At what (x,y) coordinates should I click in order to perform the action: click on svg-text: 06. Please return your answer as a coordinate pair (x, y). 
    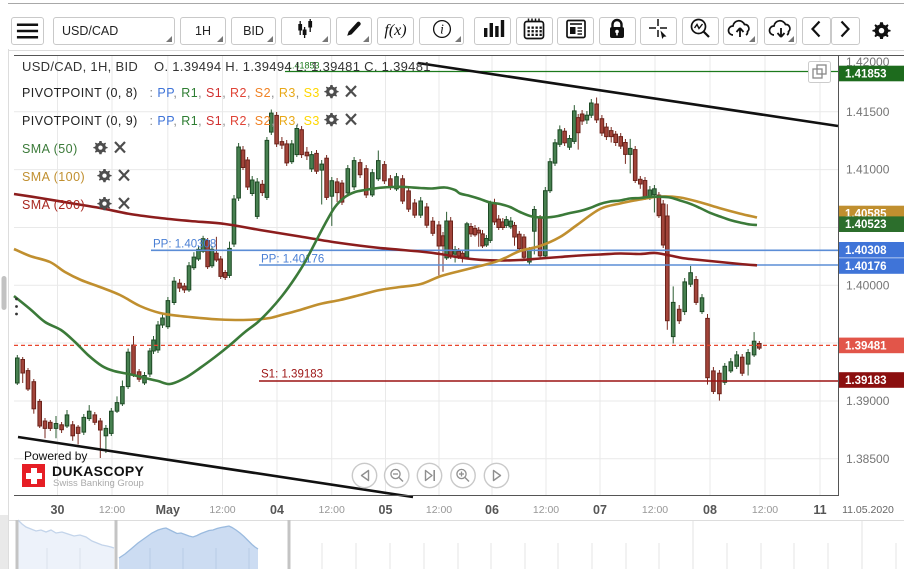
    Looking at the image, I should click on (492, 510).